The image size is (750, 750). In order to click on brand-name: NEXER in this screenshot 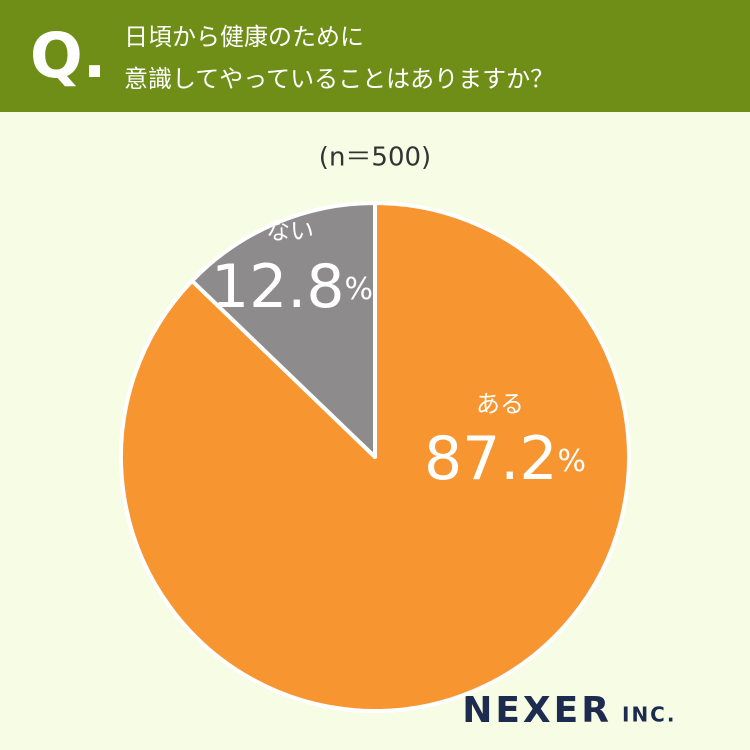, I will do `click(537, 710)`.